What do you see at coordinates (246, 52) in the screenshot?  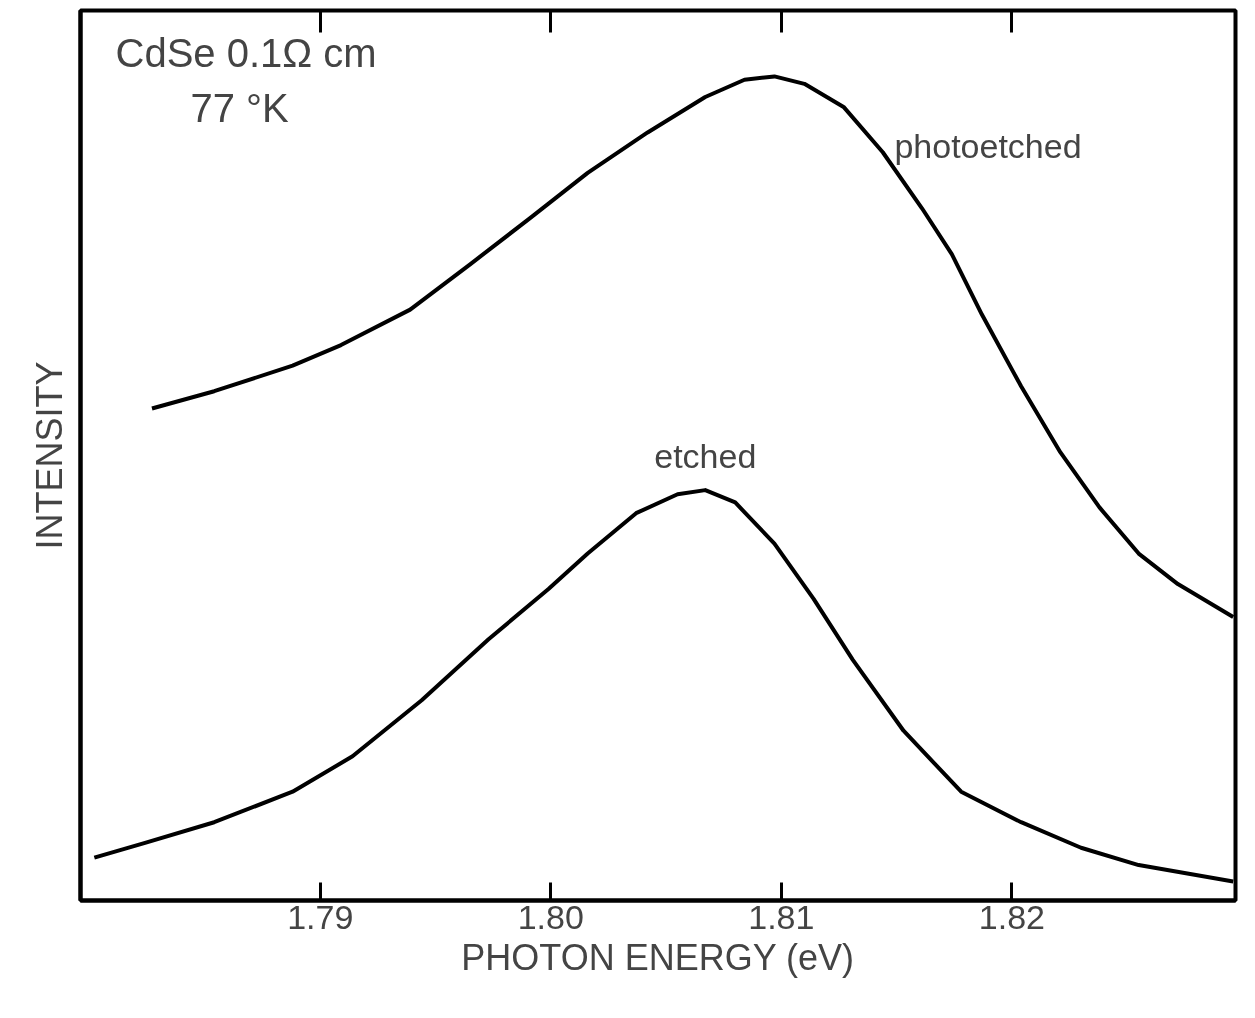 I see `text: CdSe 0.1Ω cm` at bounding box center [246, 52].